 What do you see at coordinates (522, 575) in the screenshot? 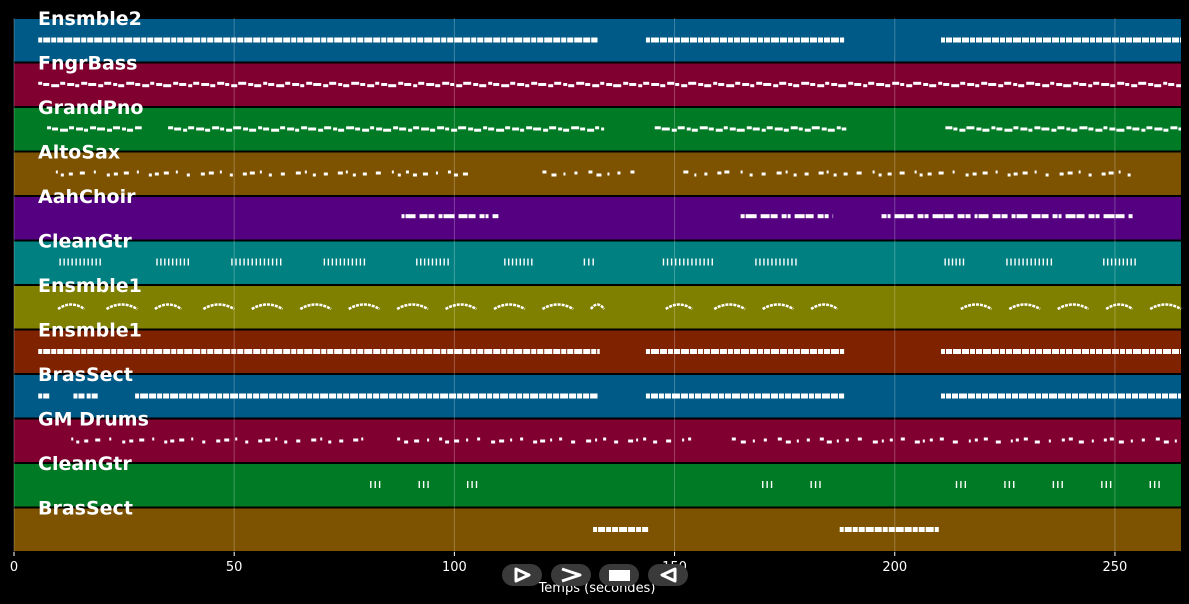
I see `play-forward-button` at bounding box center [522, 575].